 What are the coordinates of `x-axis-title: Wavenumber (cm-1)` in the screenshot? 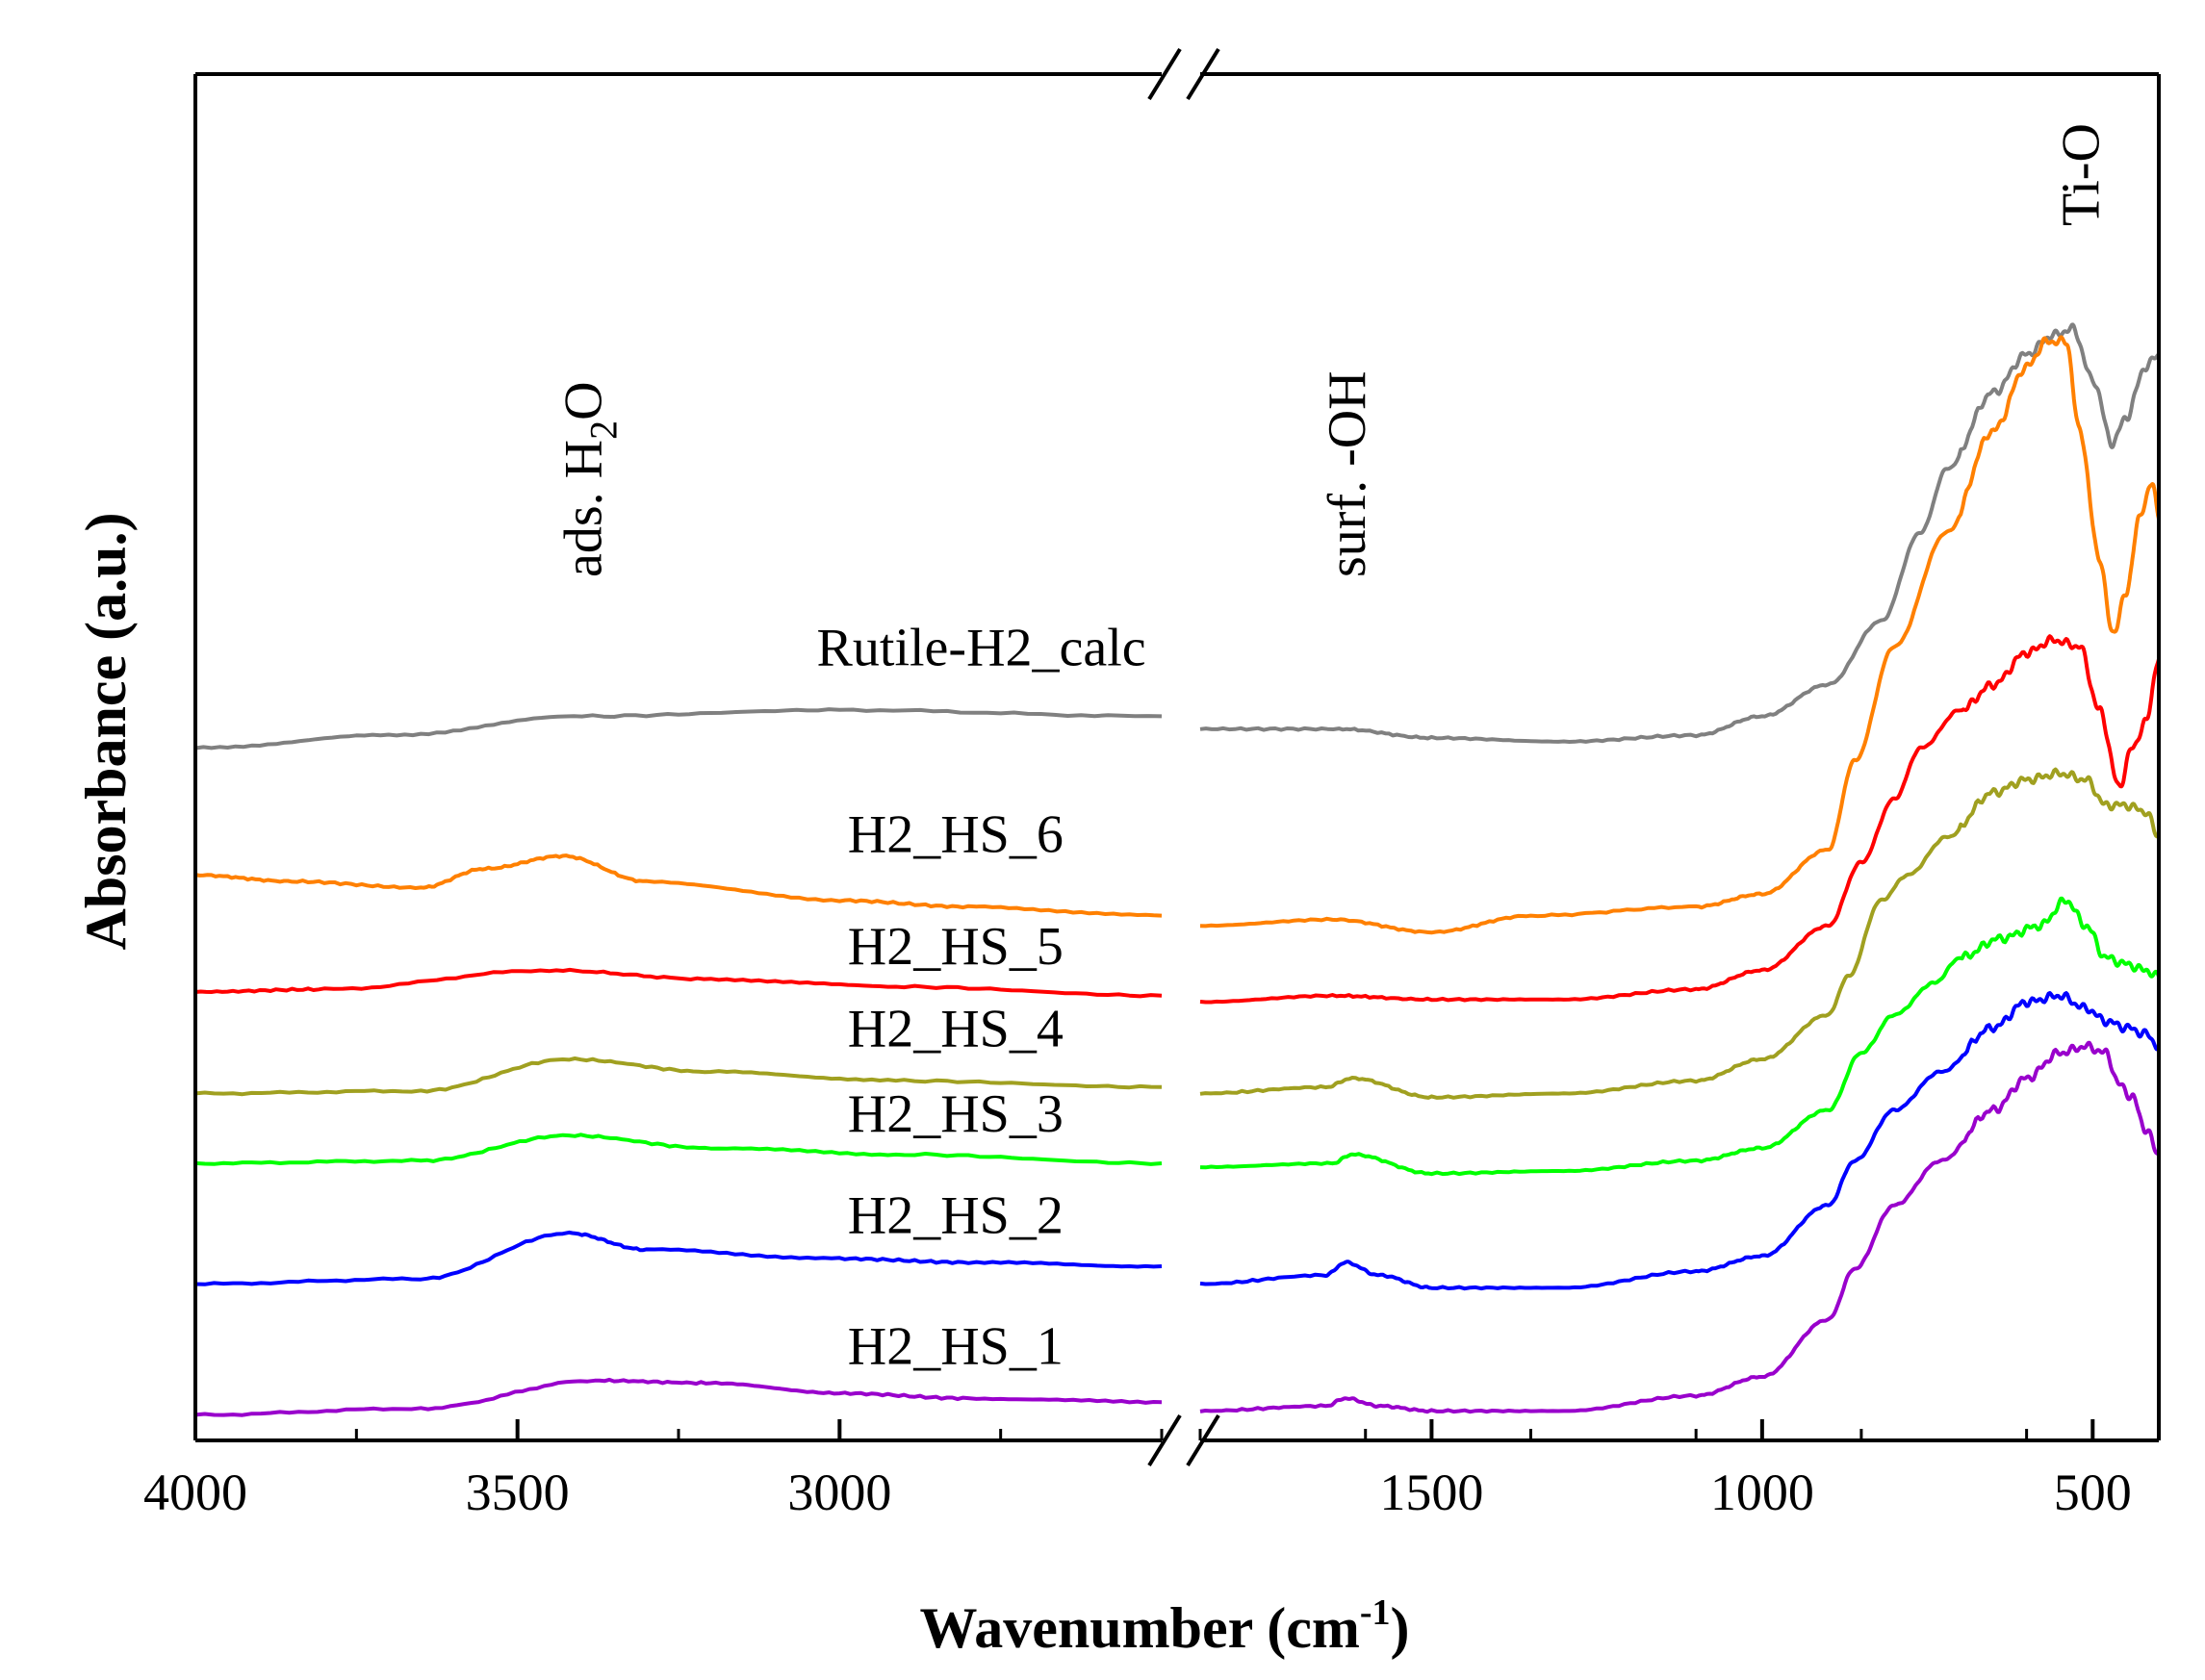 It's located at (1165, 1626).